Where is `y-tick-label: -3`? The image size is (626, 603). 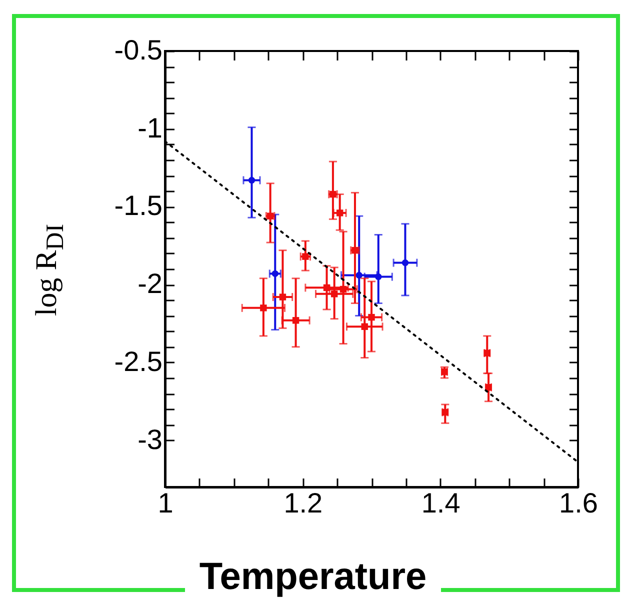 y-tick-label: -3 is located at coordinates (150, 439).